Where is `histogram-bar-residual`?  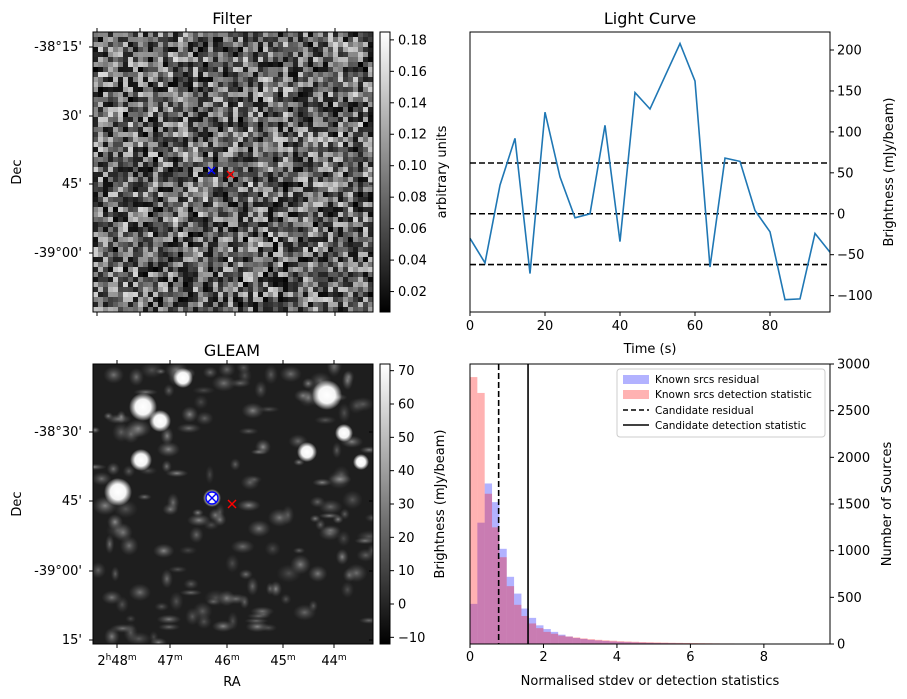 histogram-bar-residual is located at coordinates (584, 641).